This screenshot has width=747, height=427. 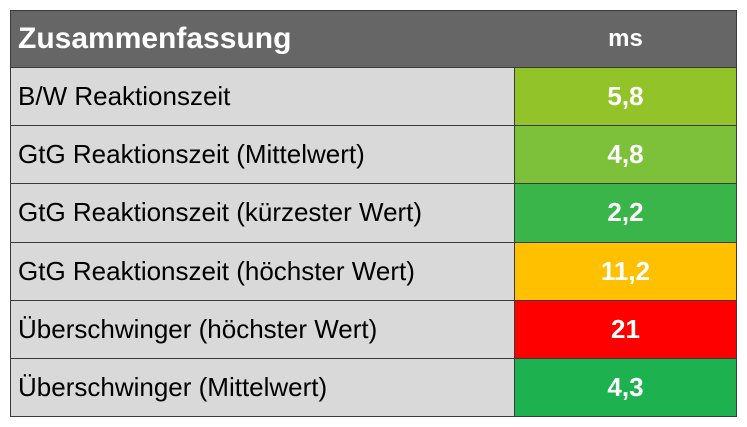 What do you see at coordinates (263, 213) in the screenshot?
I see `row-label: GtG Reaktionszeit (kürzester Wert)` at bounding box center [263, 213].